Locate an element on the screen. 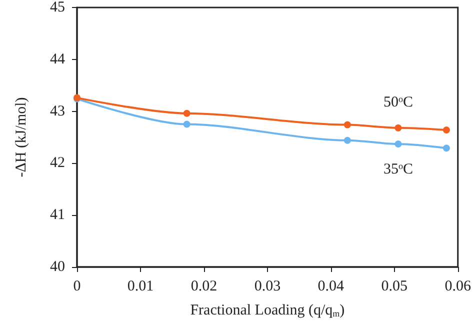 The image size is (474, 328). x-tick-label: 0.04 is located at coordinates (331, 286).